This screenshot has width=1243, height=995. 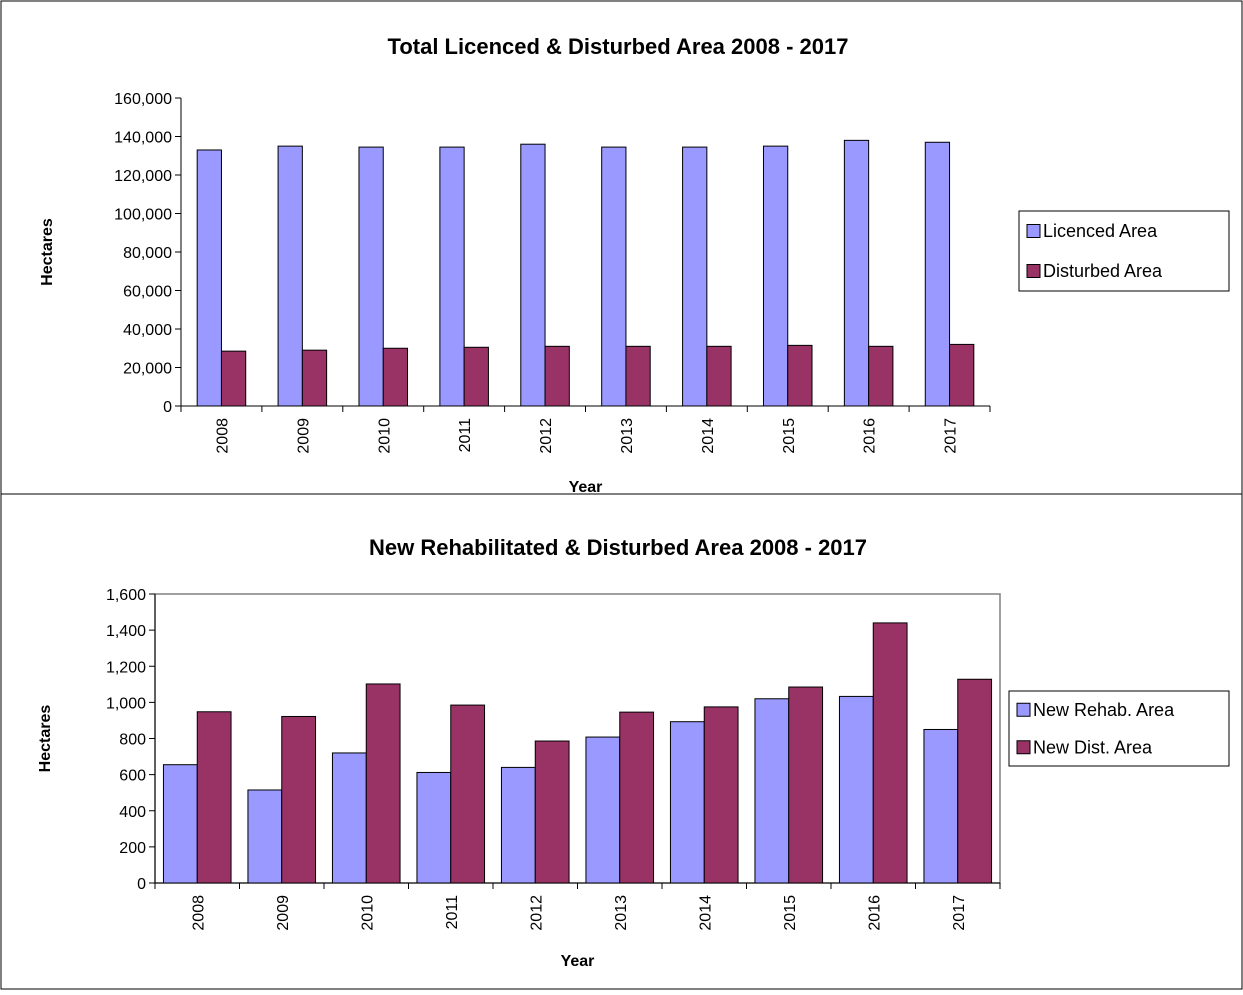 What do you see at coordinates (209, 278) in the screenshot?
I see `bar-licenced-area-2008` at bounding box center [209, 278].